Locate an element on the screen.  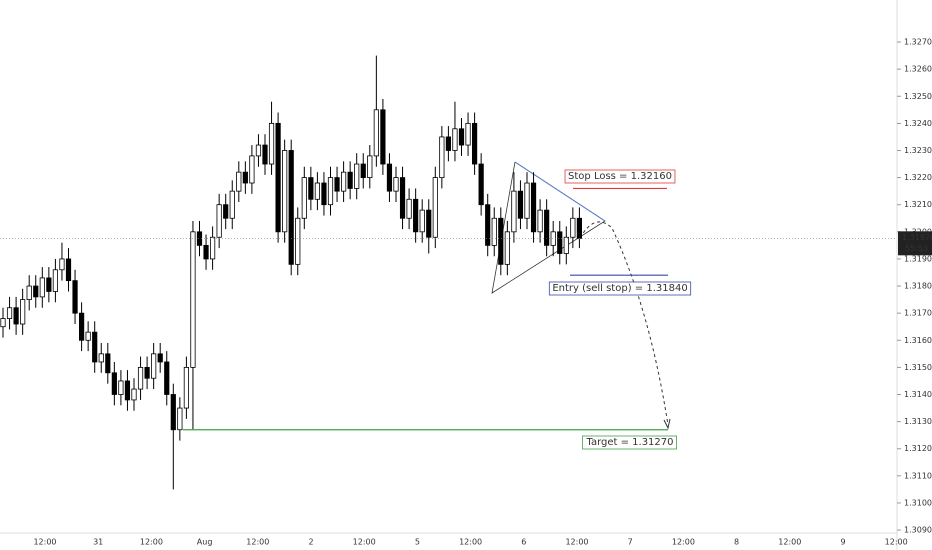
x-tick-label: 2 is located at coordinates (310, 542).